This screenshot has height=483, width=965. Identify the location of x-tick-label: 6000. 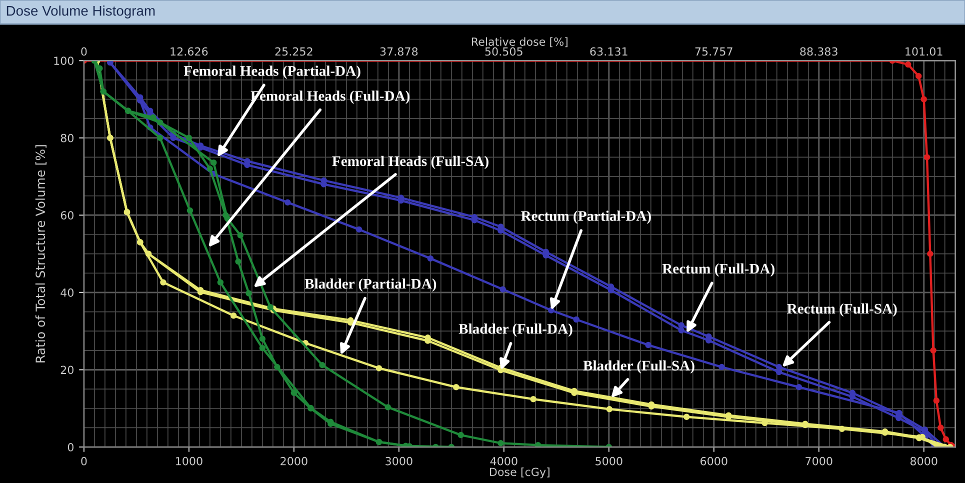
(714, 461).